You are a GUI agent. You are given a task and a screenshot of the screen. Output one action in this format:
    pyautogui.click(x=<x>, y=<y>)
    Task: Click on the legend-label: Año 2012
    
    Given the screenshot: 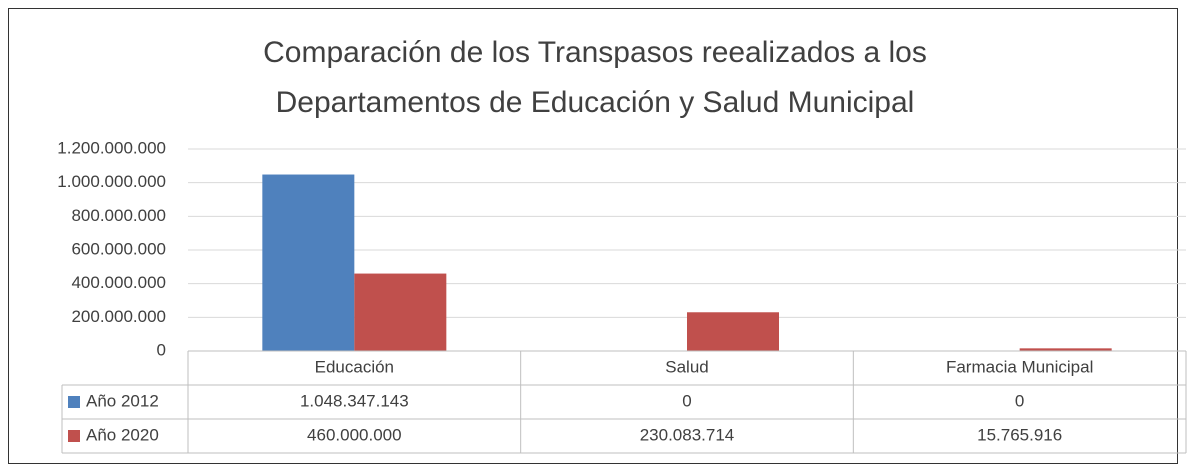 What is the action you would take?
    pyautogui.click(x=122, y=400)
    